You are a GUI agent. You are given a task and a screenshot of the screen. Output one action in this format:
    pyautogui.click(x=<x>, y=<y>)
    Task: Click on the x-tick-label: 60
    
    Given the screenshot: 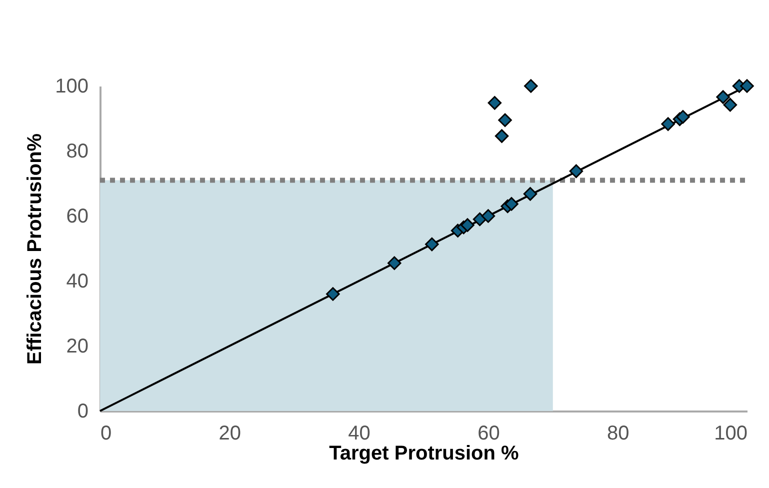 What is the action you would take?
    pyautogui.click(x=489, y=433)
    